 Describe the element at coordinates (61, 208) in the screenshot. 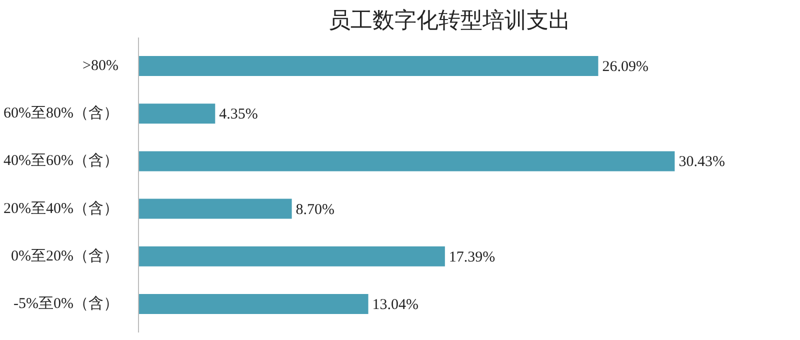

I see `y-tick-label: 20%至40%（含）` at that location.